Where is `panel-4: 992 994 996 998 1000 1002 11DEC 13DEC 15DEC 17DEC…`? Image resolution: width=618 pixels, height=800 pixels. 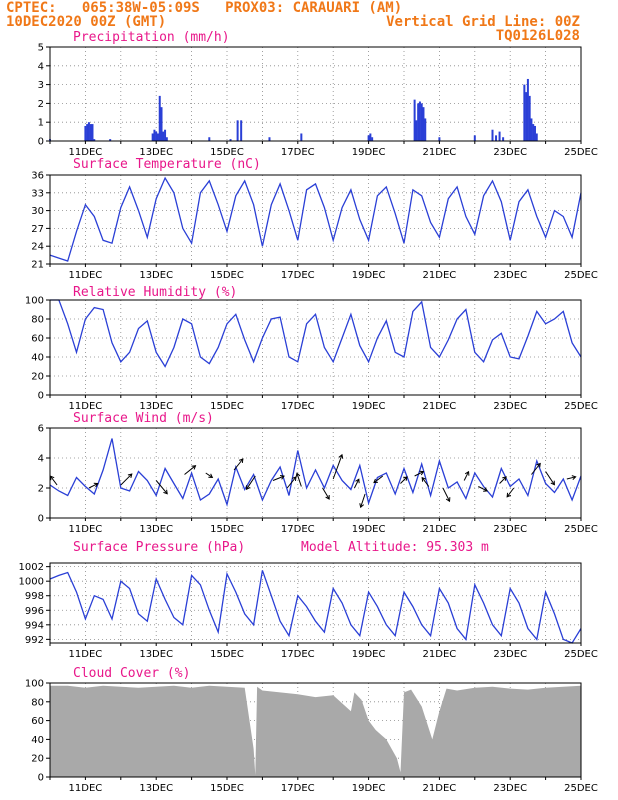 panel-4: 992 994 996 998 1000 1002 11DEC 13DEC 15DEC 17DEC… is located at coordinates (308, 600).